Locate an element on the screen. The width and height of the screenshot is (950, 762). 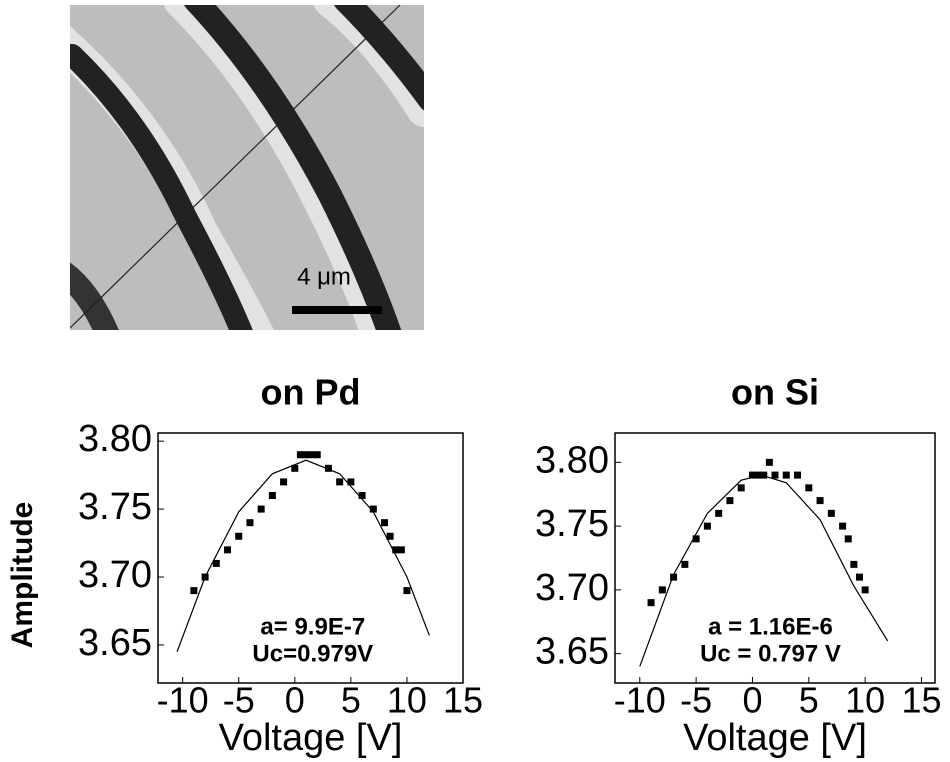
scale-label: 4 μm is located at coordinates (324, 276).